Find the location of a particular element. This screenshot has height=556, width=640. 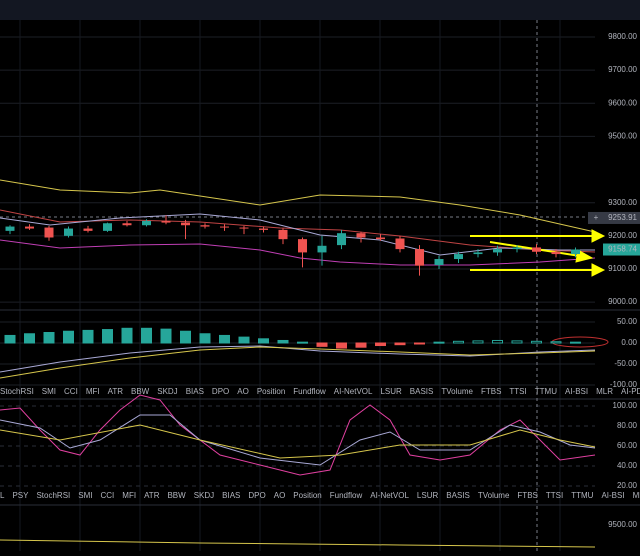

crosshair-label-bg is located at coordinates (614, 217).